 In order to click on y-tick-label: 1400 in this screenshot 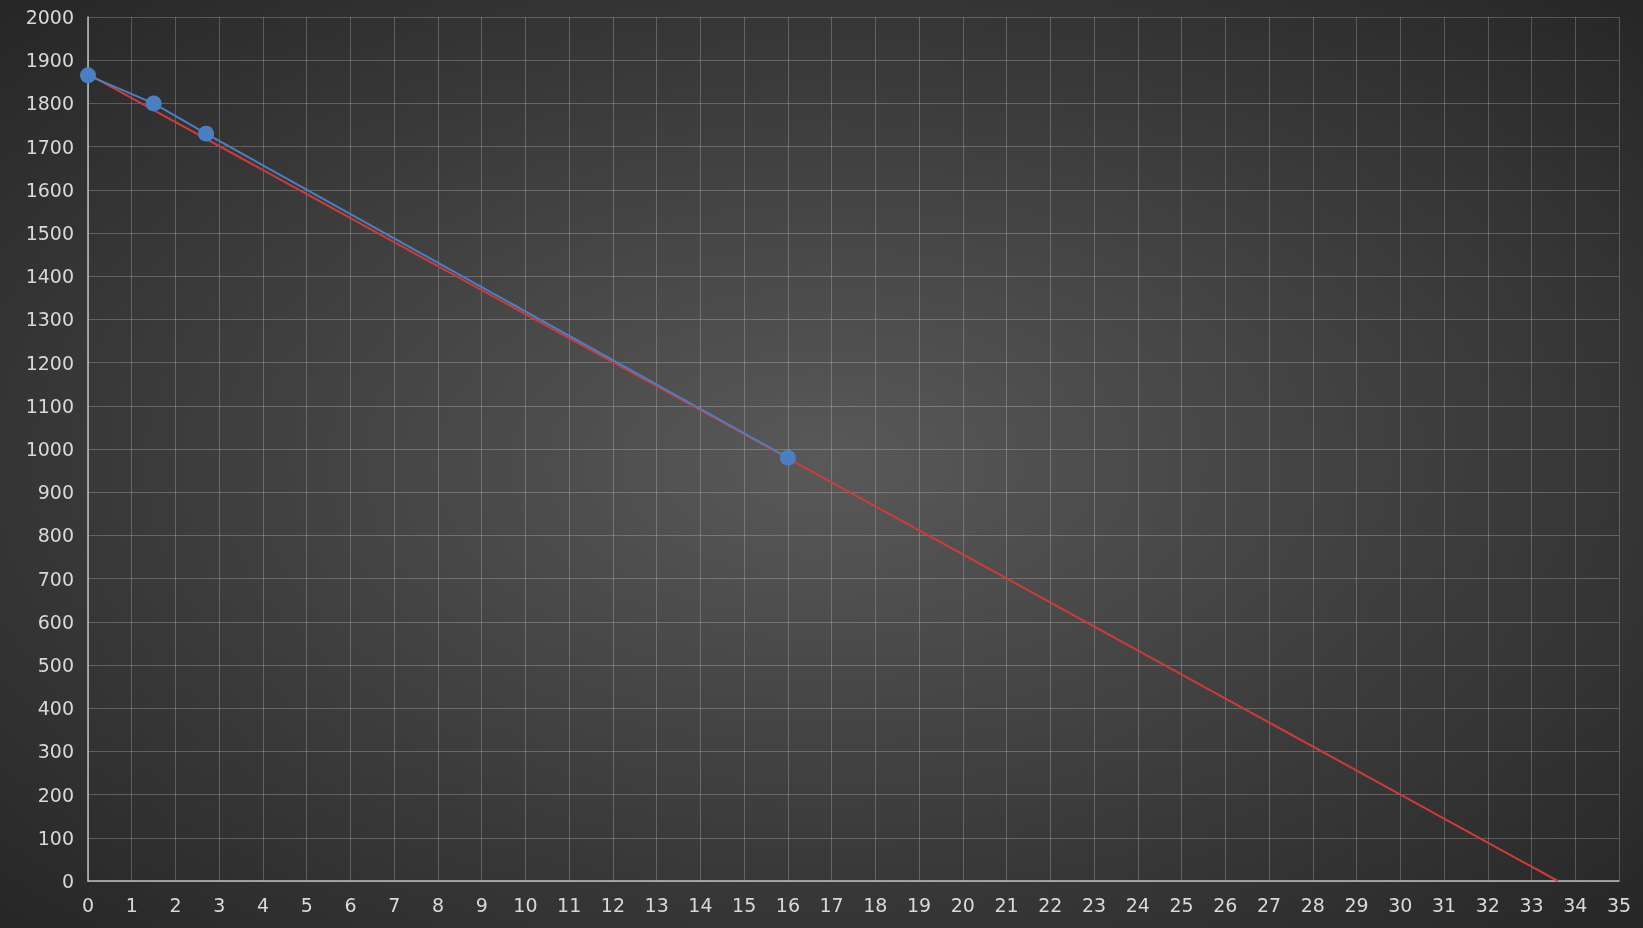, I will do `click(49, 276)`.